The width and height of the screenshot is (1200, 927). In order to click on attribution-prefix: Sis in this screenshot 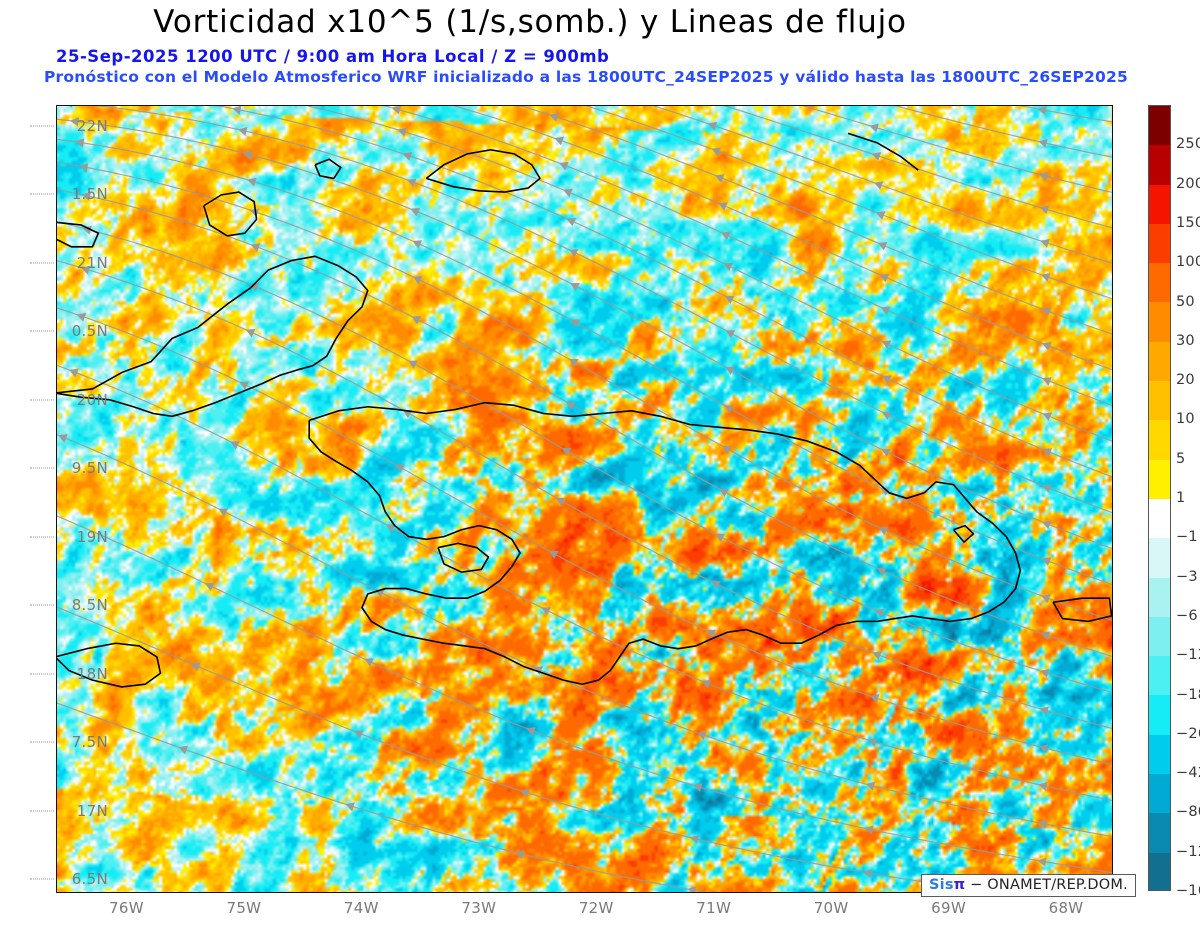, I will do `click(941, 885)`.